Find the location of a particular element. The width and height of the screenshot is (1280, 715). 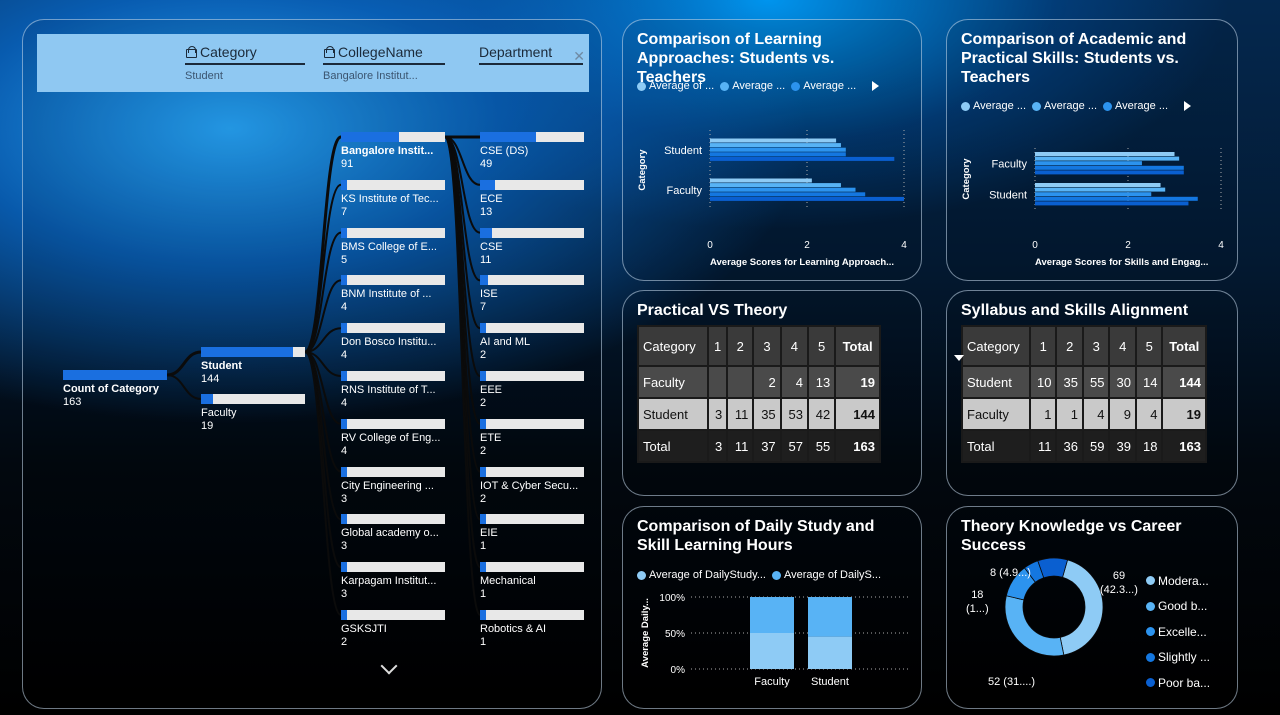

tree-node-department: CSE (DS) 49 is located at coordinates (534, 151).